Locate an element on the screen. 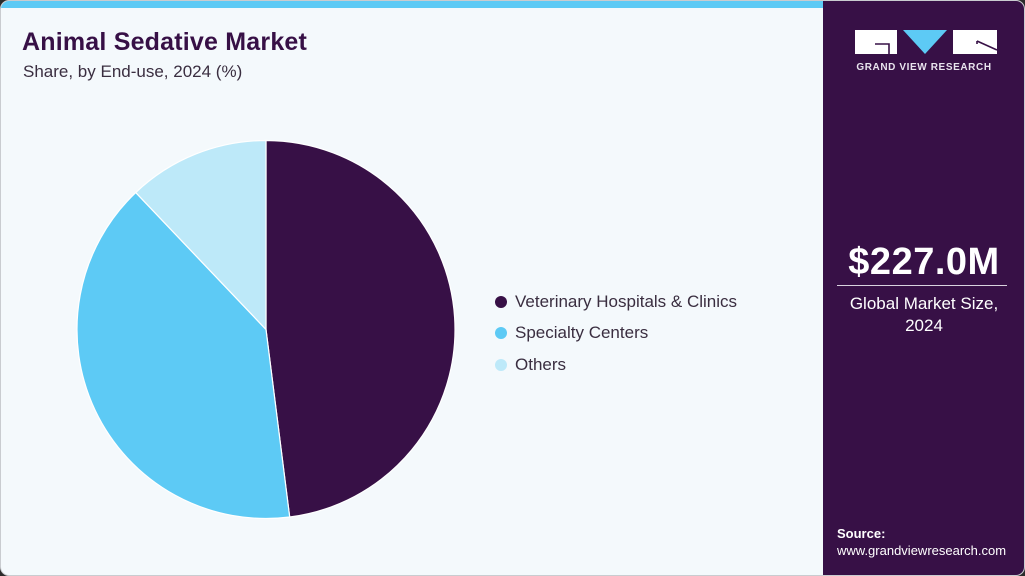  market-size-label-line2: 2024 is located at coordinates (924, 325).